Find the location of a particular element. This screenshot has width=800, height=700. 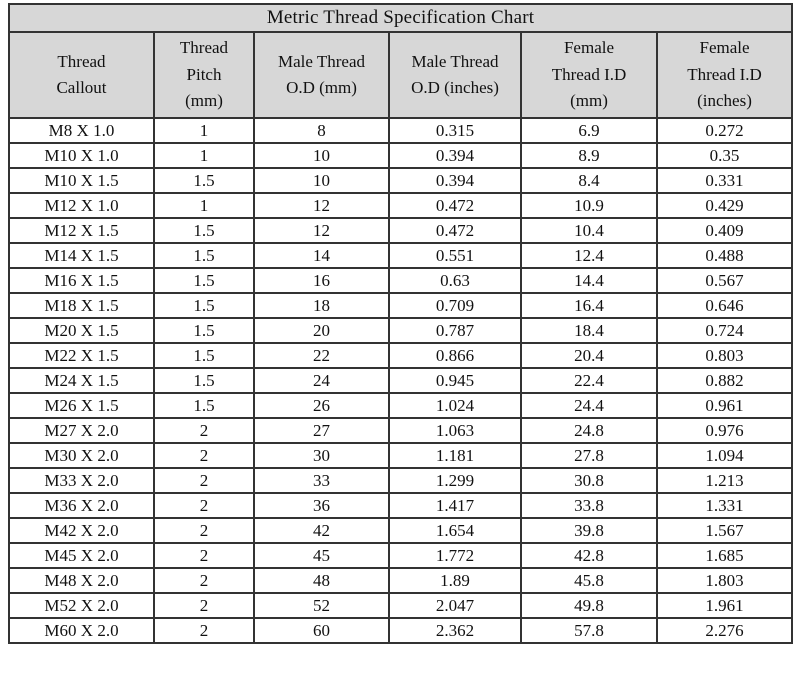

table-cell: 12.4 is located at coordinates (589, 255).